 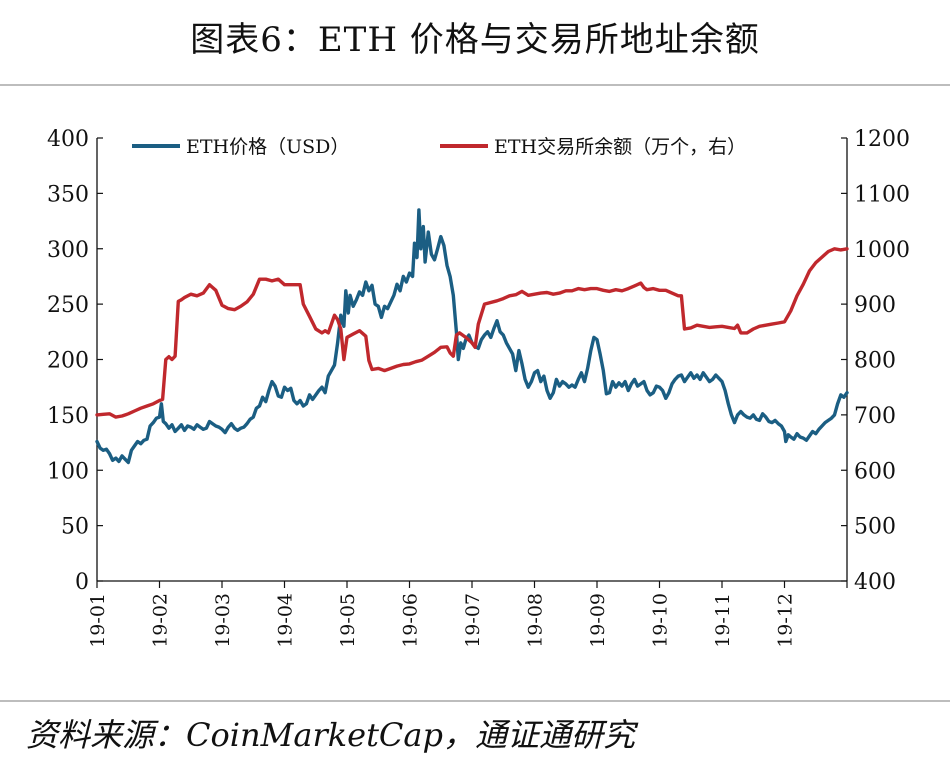 I want to click on x-tick-label: 19-07, so click(x=473, y=620).